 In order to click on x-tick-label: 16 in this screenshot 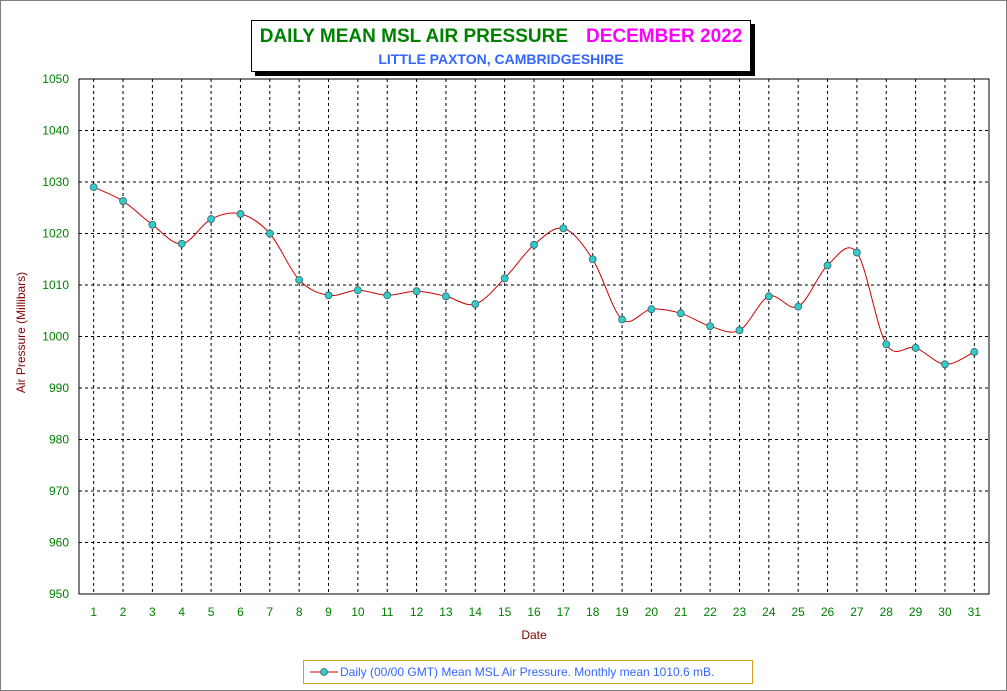, I will do `click(534, 612)`.